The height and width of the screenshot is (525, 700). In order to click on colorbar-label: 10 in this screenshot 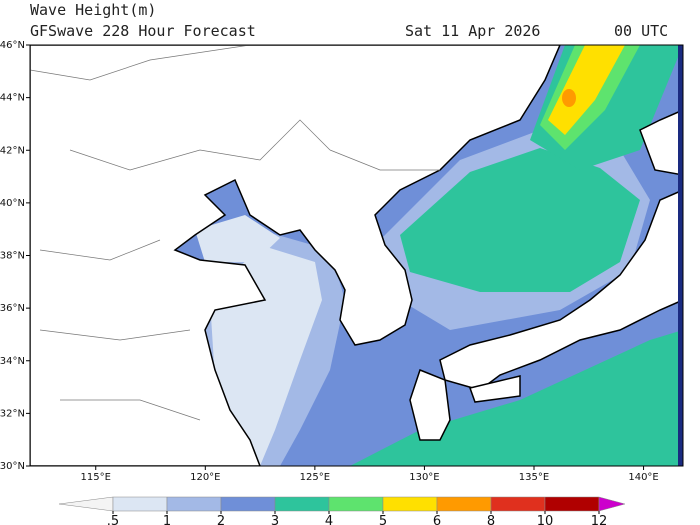, I will do `click(545, 519)`.